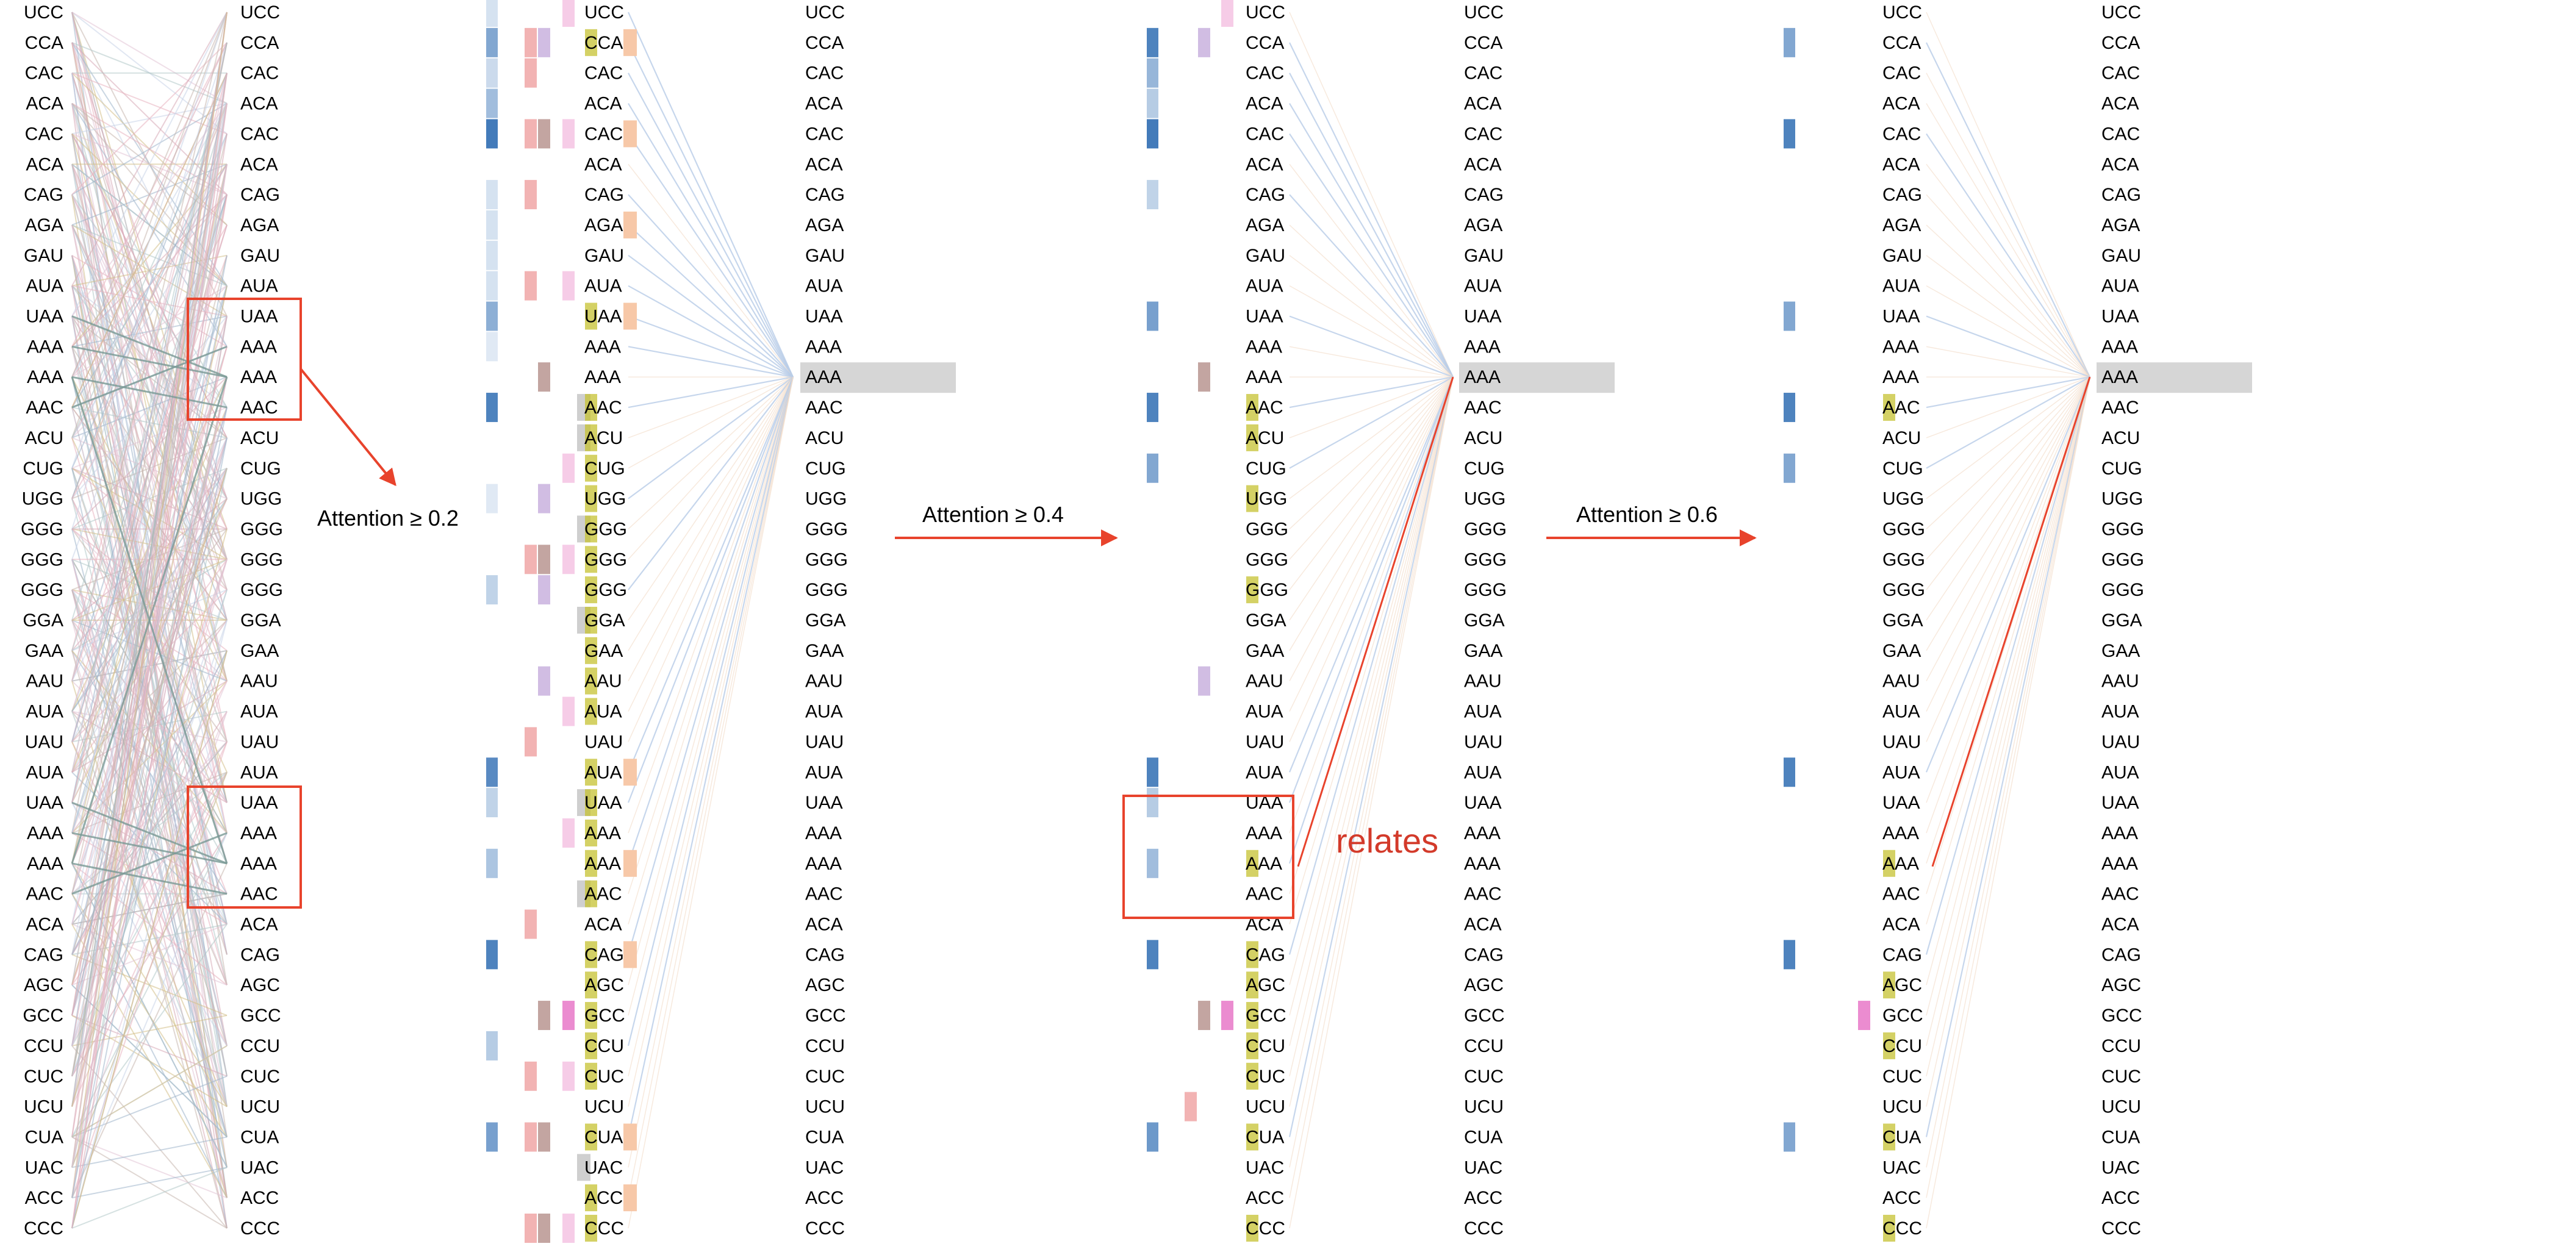 The height and width of the screenshot is (1252, 2576). What do you see at coordinates (1266, 620) in the screenshot?
I see `codon-label-left: GGA` at bounding box center [1266, 620].